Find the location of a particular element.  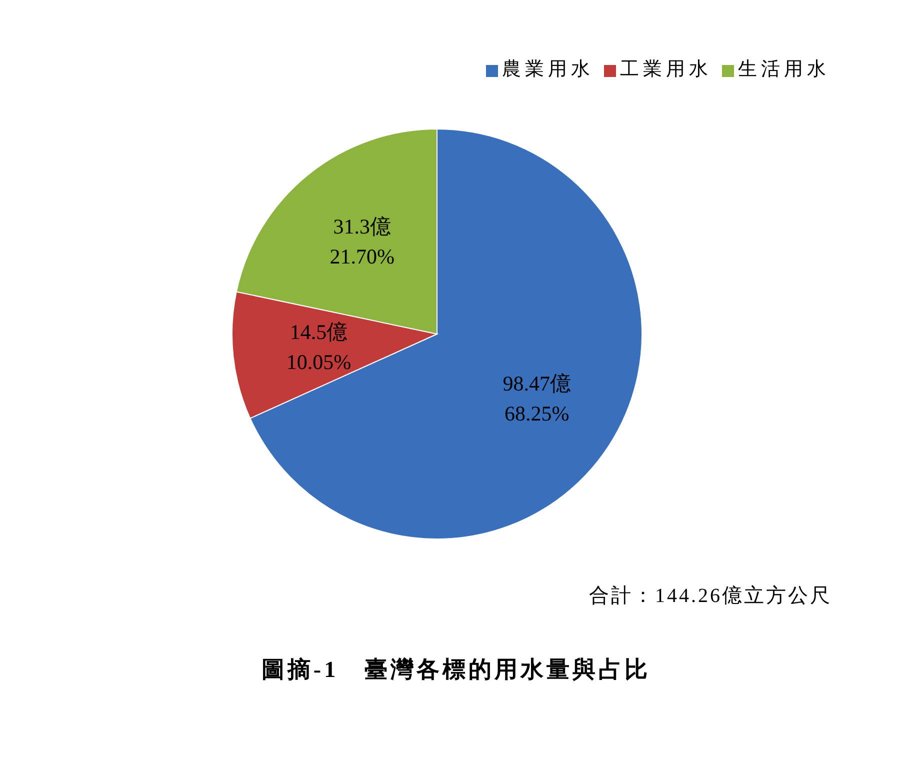

legend-label: 生活用水 is located at coordinates (784, 69).